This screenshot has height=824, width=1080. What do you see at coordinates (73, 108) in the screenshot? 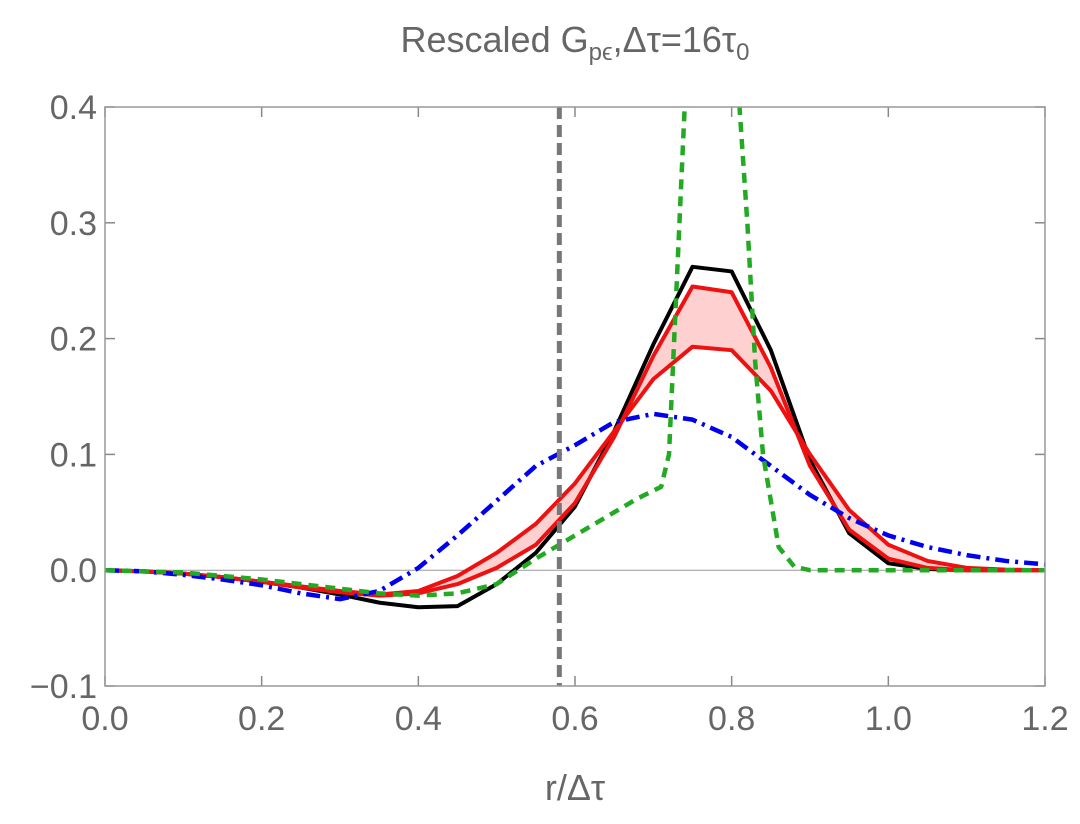
I see `y-tick-label: 0.4` at bounding box center [73, 108].